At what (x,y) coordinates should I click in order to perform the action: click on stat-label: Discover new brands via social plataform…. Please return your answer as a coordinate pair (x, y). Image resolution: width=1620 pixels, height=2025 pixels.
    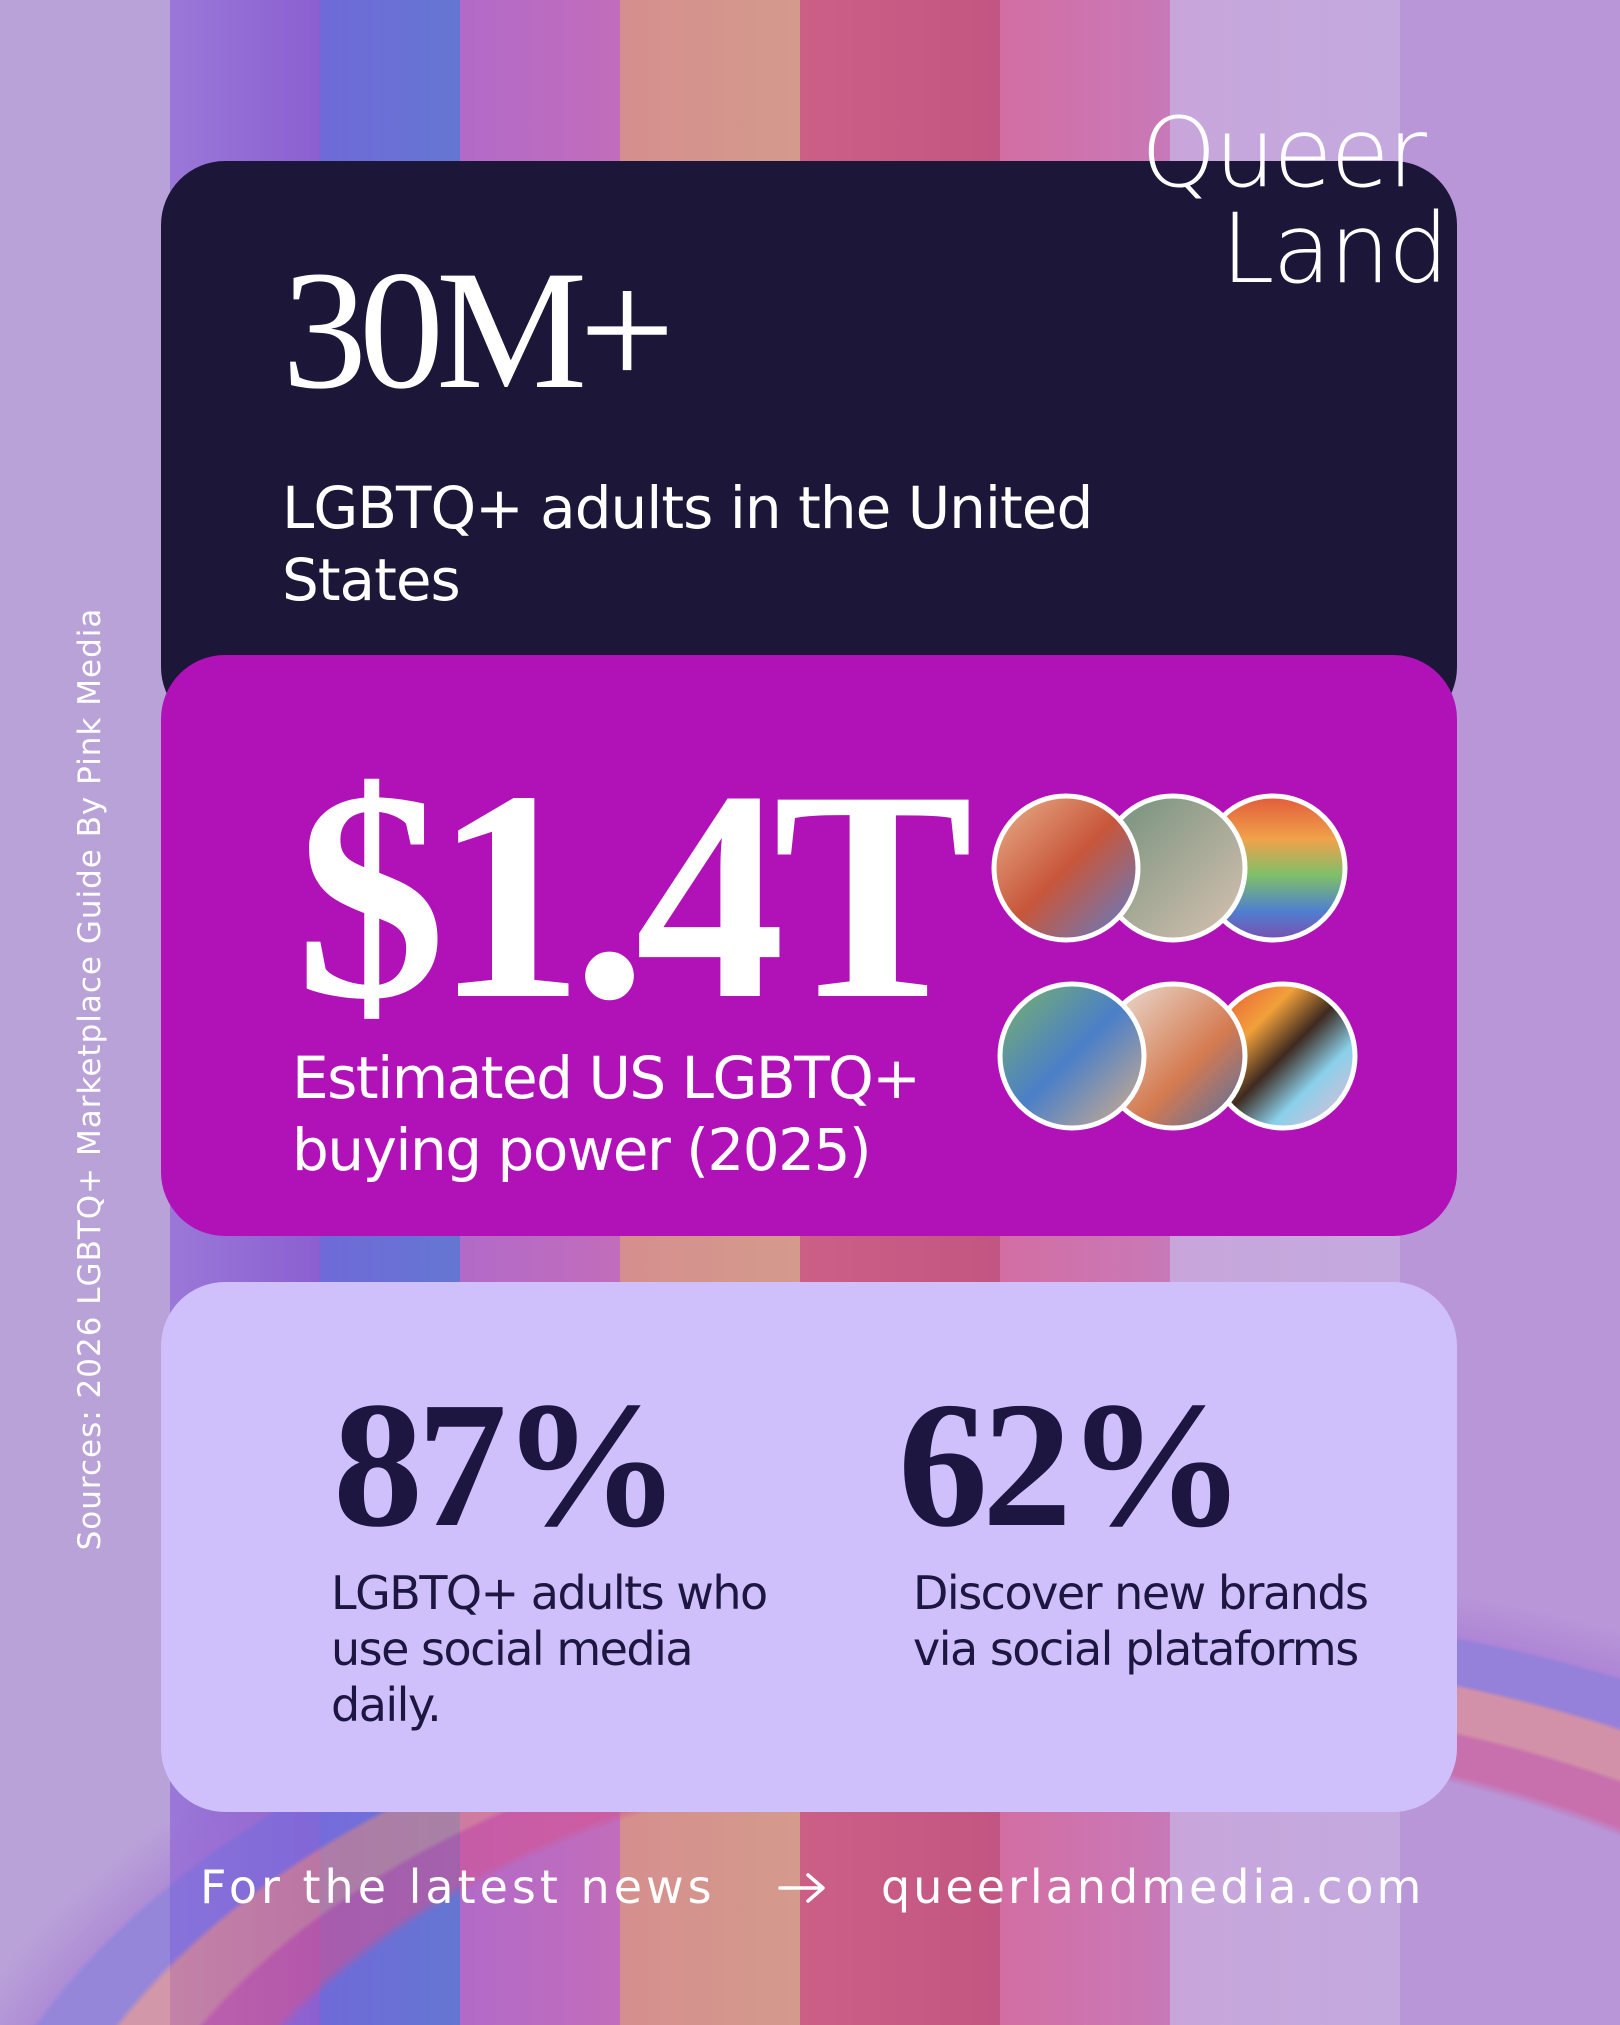
    Looking at the image, I should click on (1141, 1621).